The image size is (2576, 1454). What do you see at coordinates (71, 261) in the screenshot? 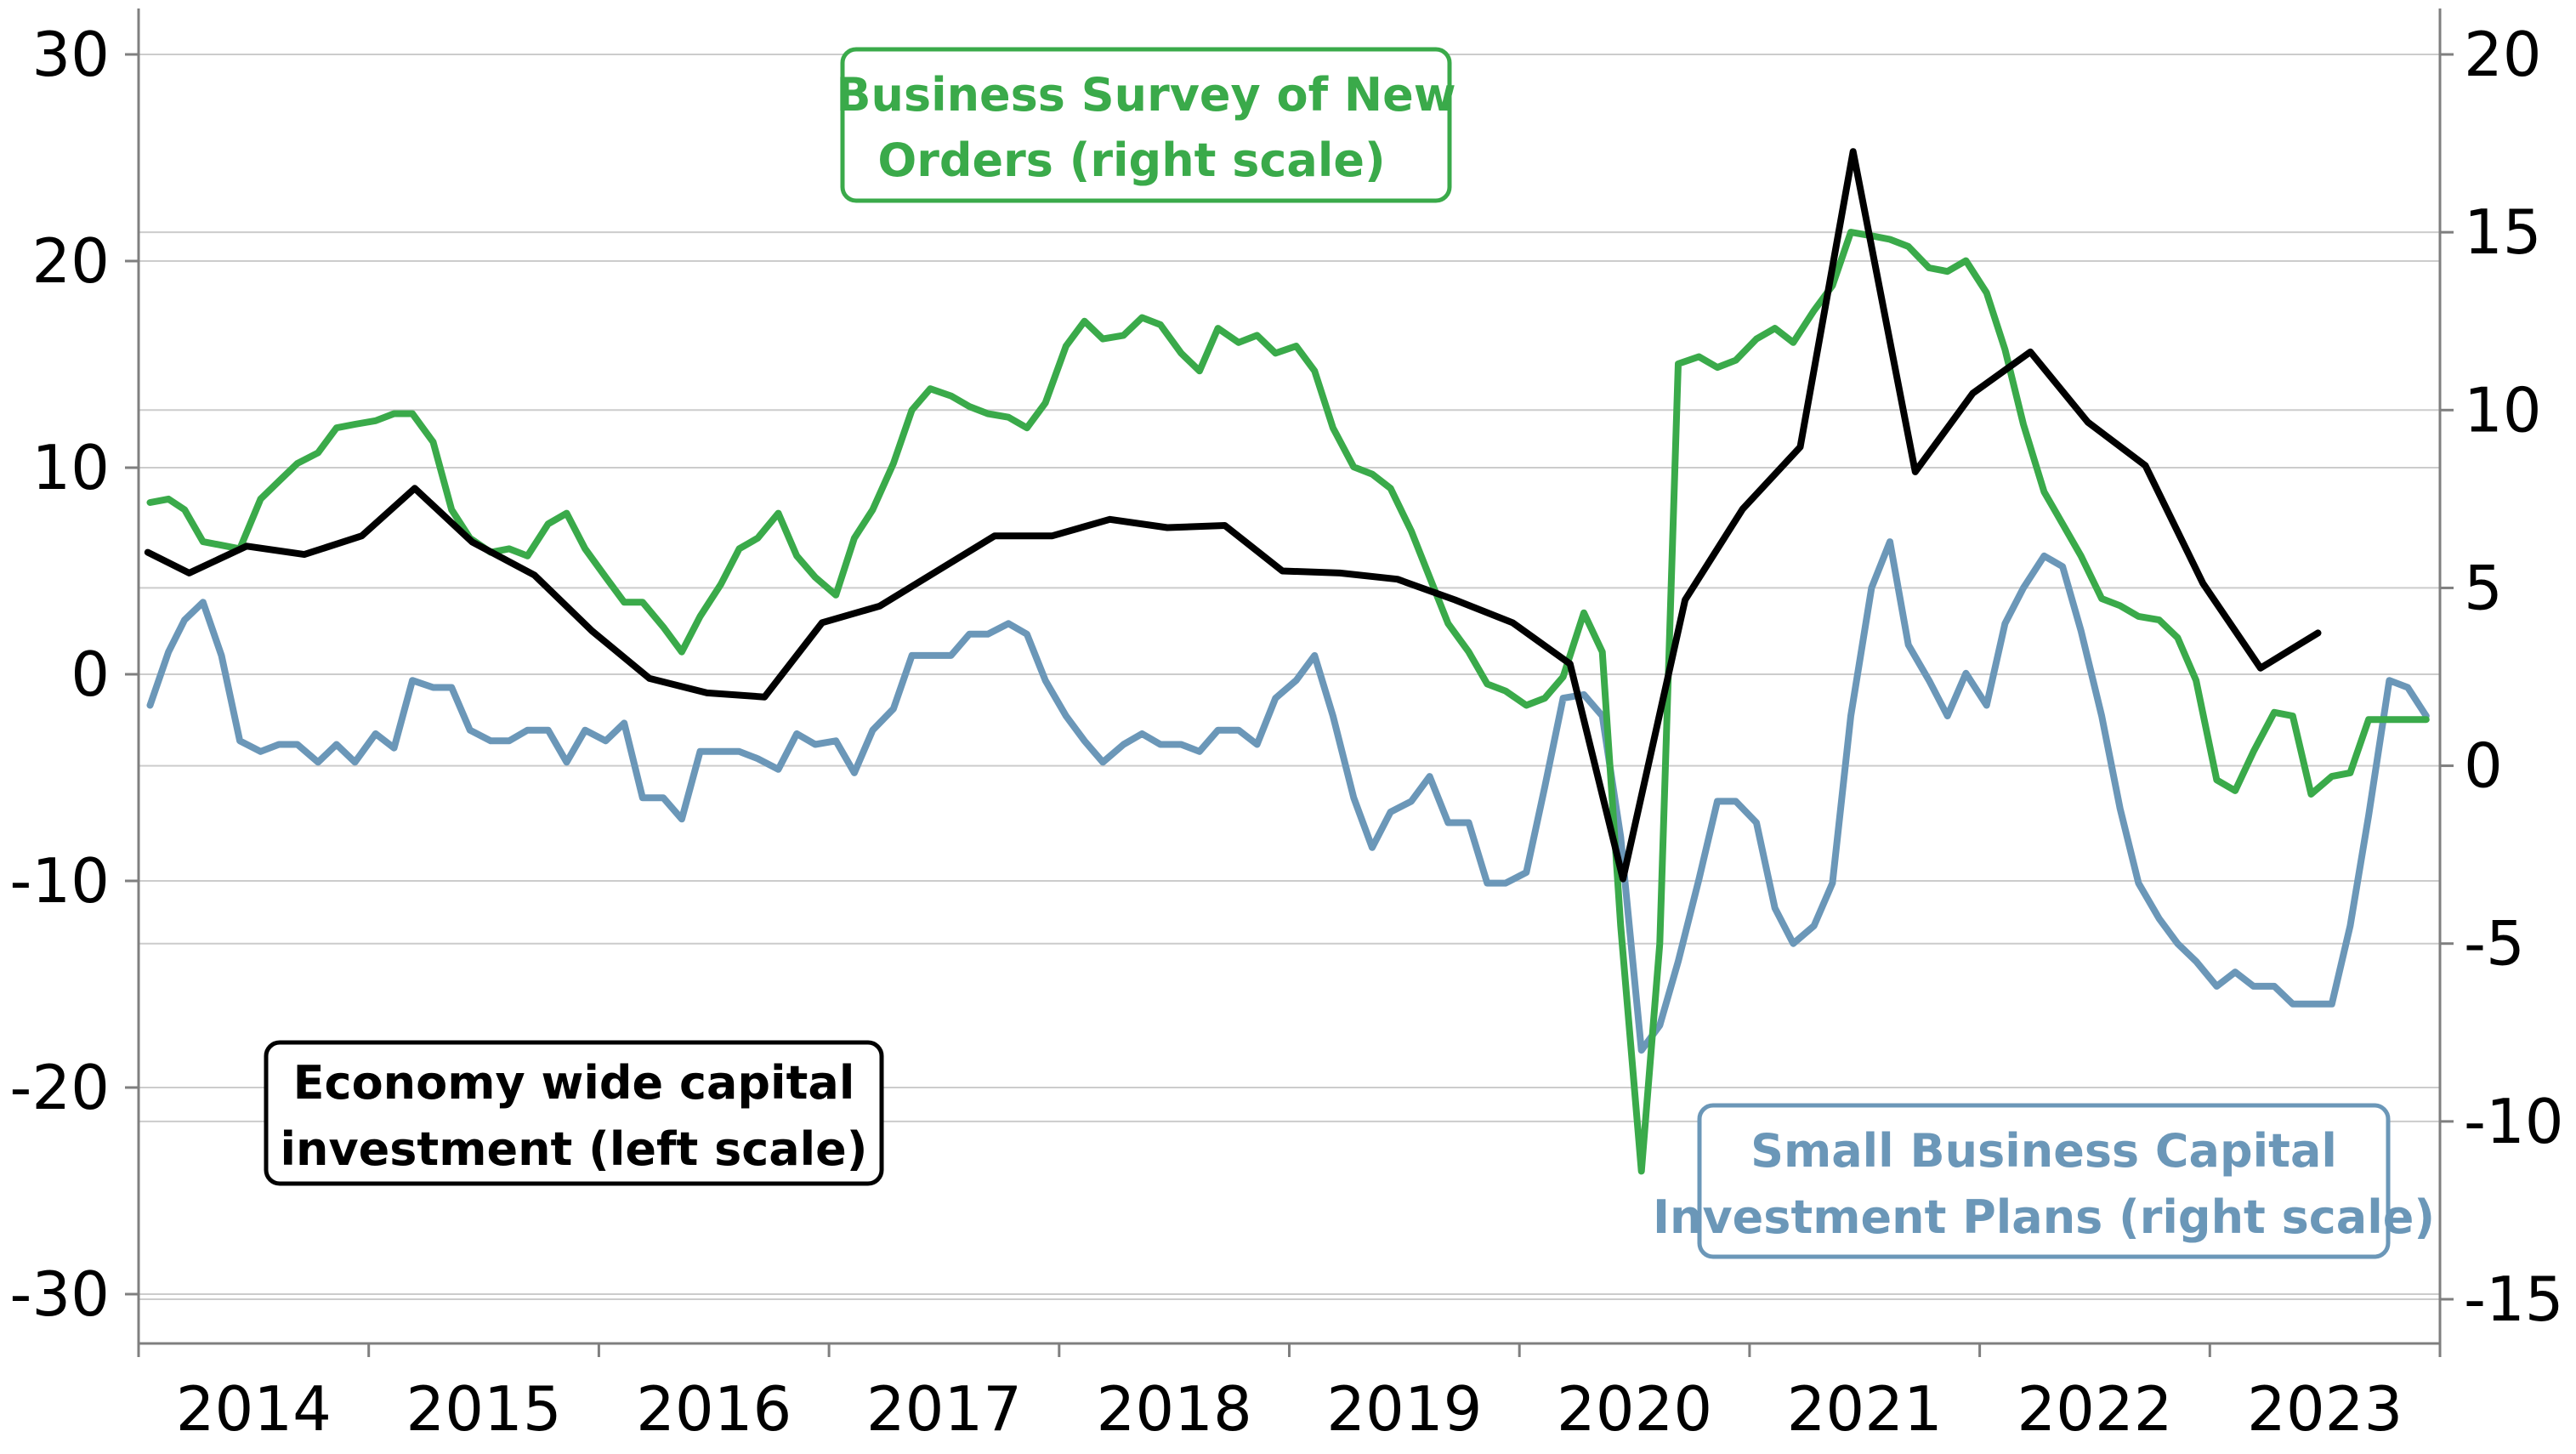
I see `left-tick-label-1: 20` at bounding box center [71, 261].